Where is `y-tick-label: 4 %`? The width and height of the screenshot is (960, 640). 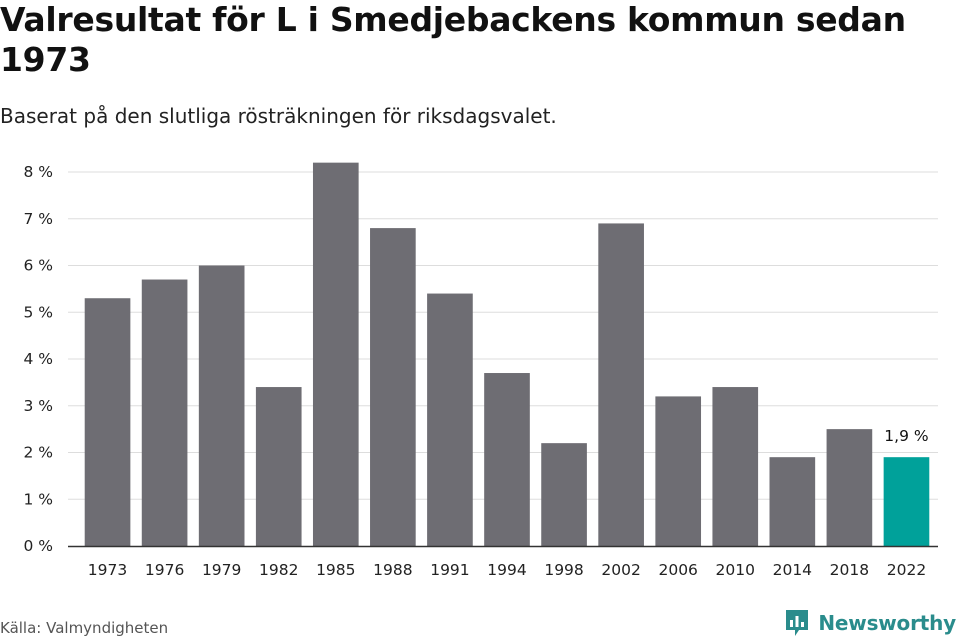
y-tick-label: 4 % is located at coordinates (38, 359).